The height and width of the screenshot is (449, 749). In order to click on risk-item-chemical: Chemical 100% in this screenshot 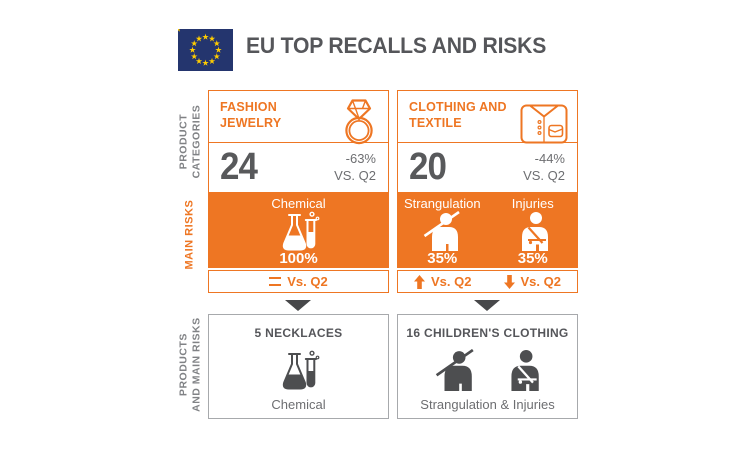, I will do `click(298, 230)`.